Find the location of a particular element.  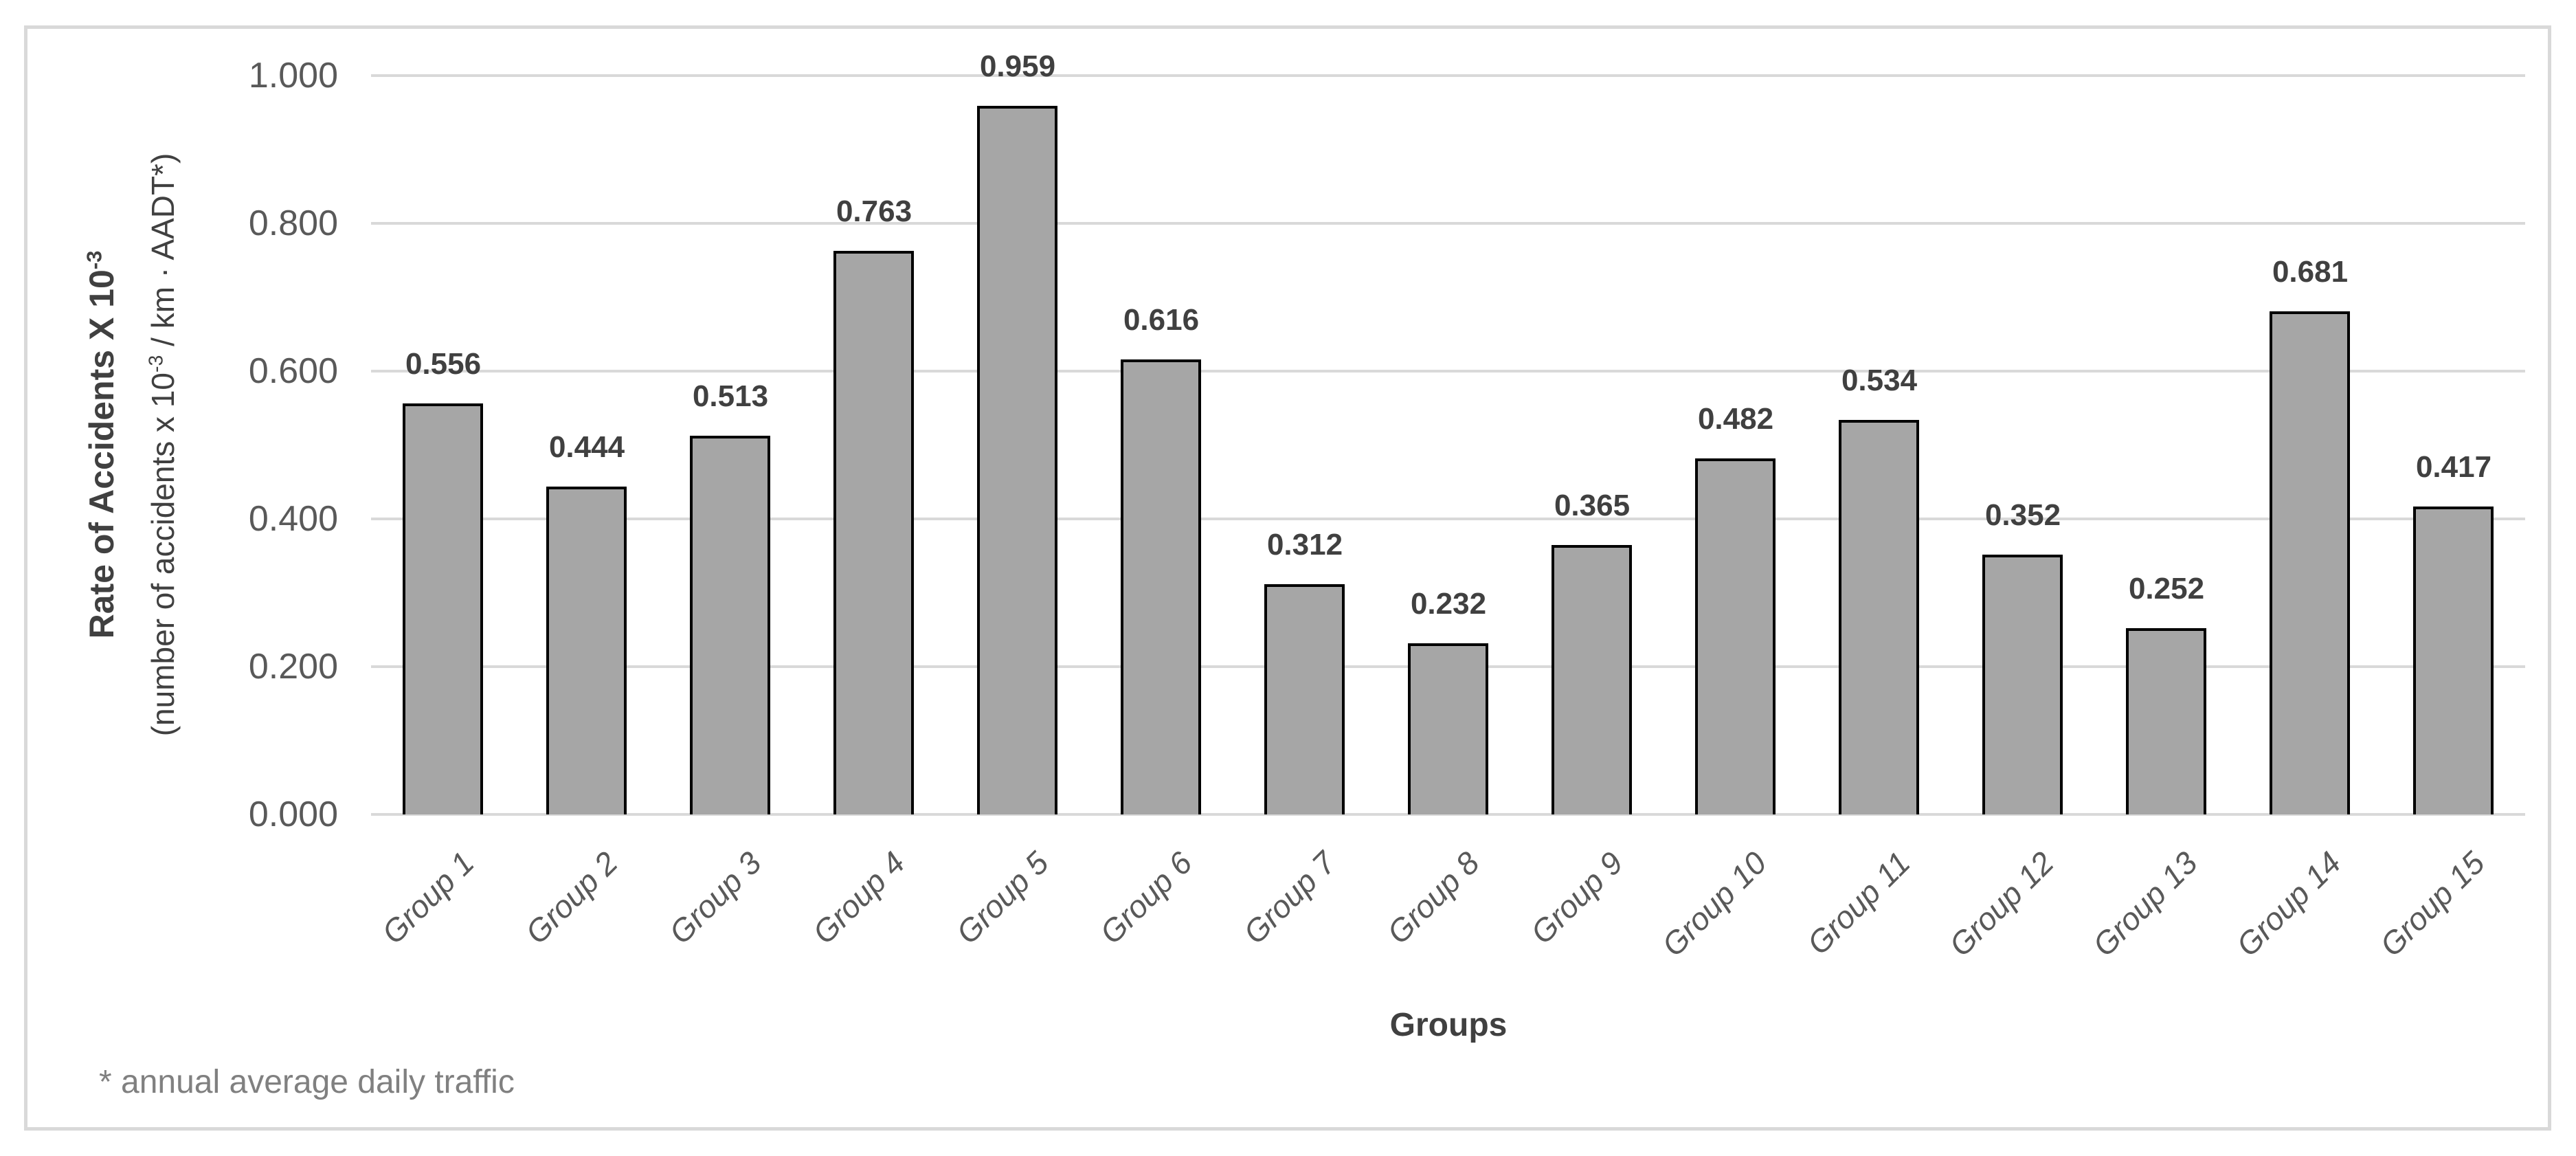

y-tick-label: 0.200 is located at coordinates (293, 667).